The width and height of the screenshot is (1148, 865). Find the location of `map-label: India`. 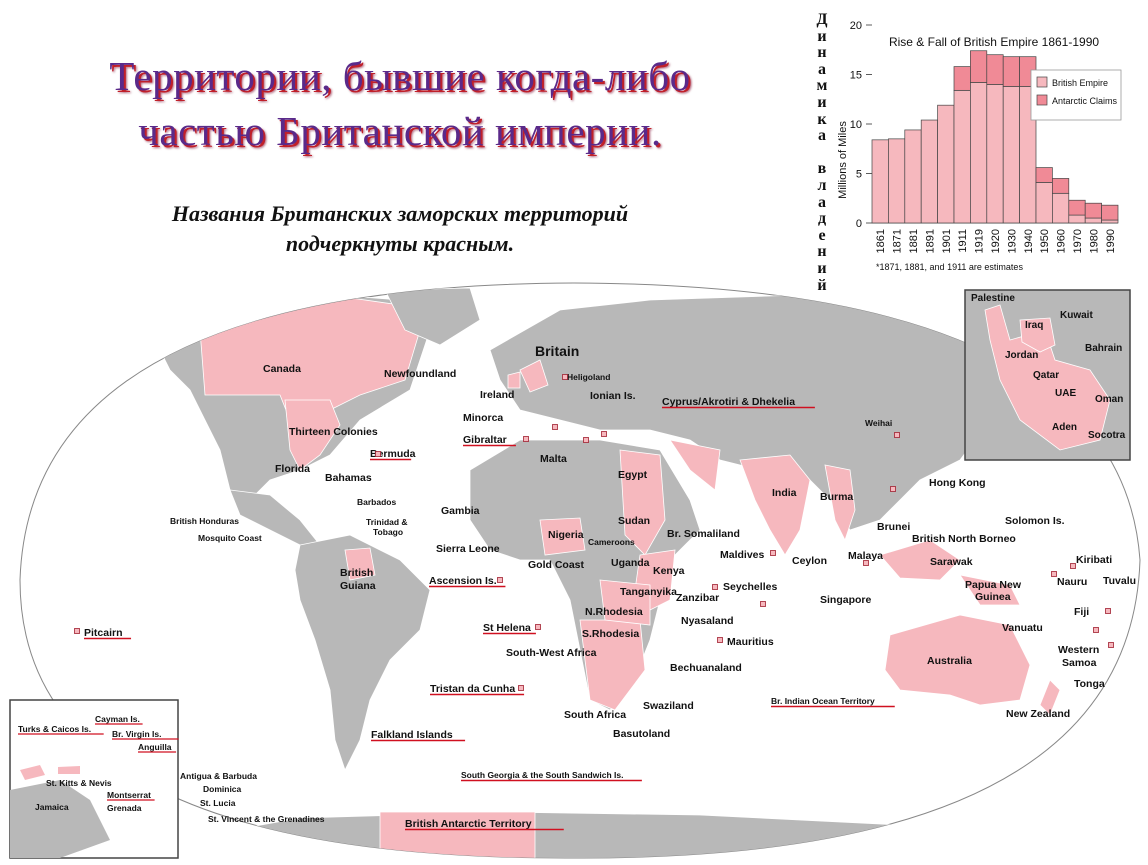

map-label: India is located at coordinates (784, 493).